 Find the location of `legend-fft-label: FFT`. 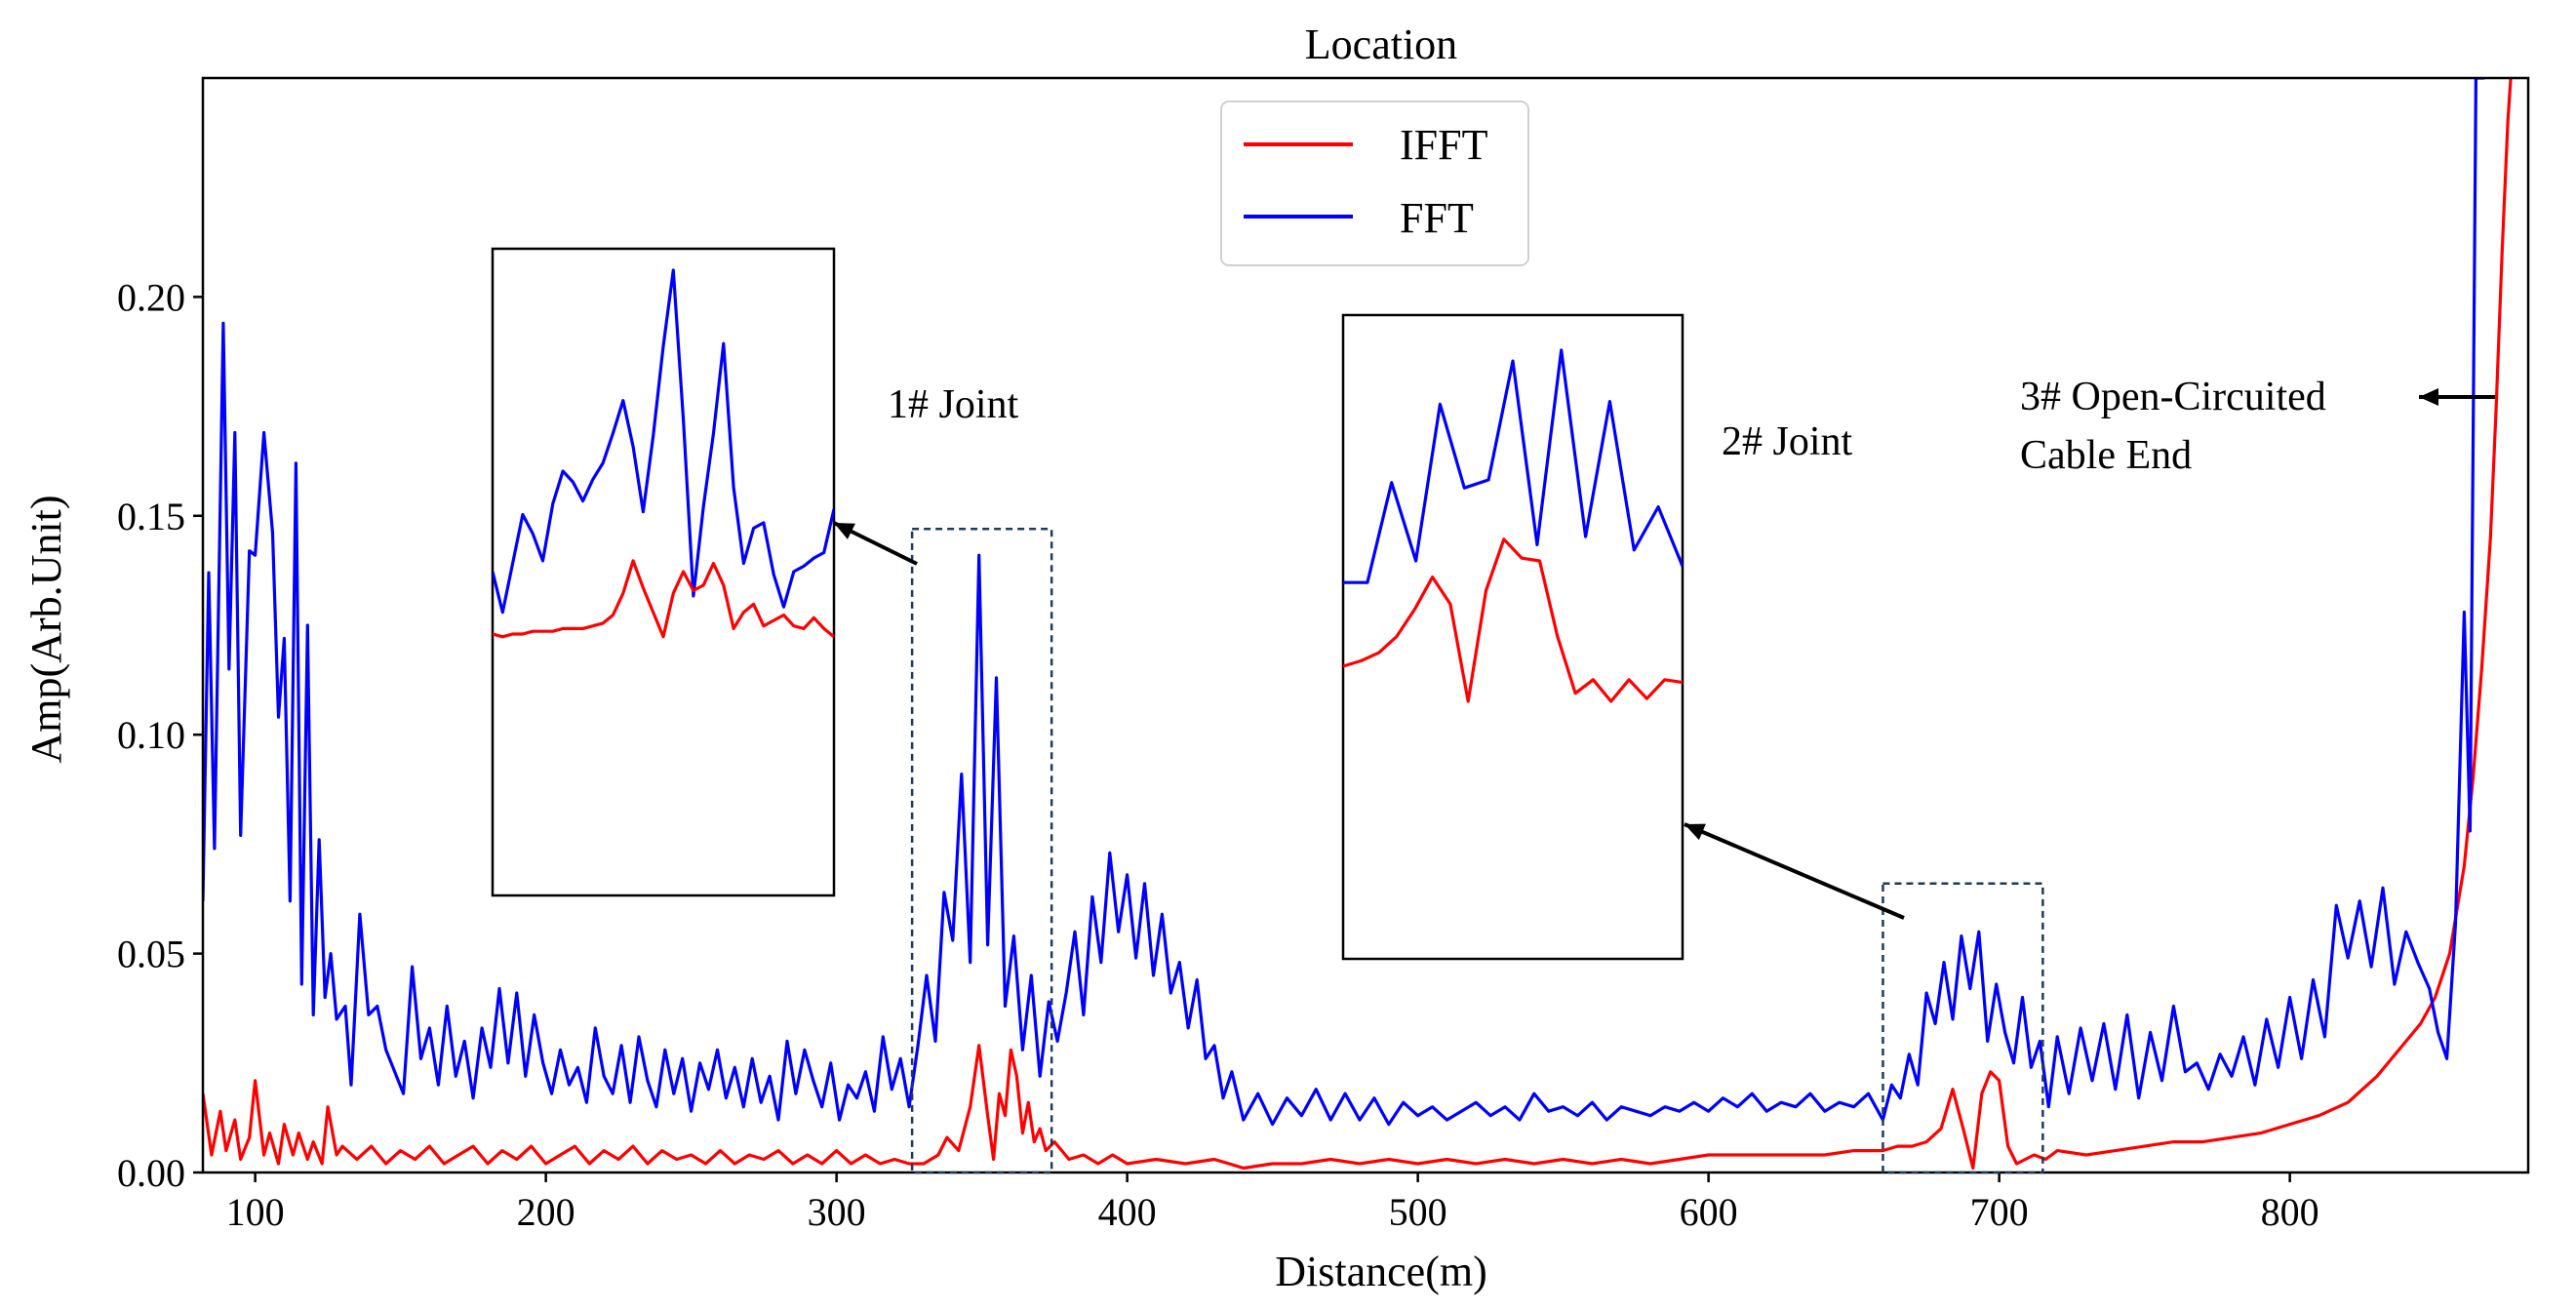

legend-fft-label: FFT is located at coordinates (1437, 218).